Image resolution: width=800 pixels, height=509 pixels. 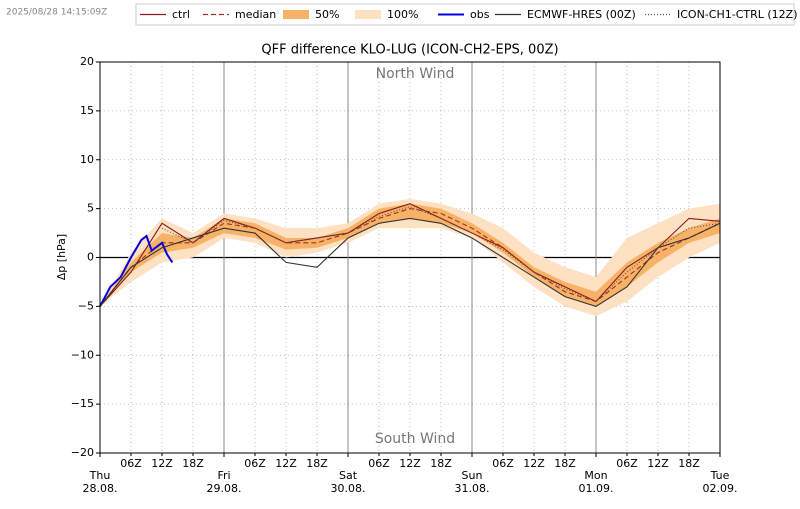 I want to click on x-tick-label: Mon 01.09., so click(x=596, y=482).